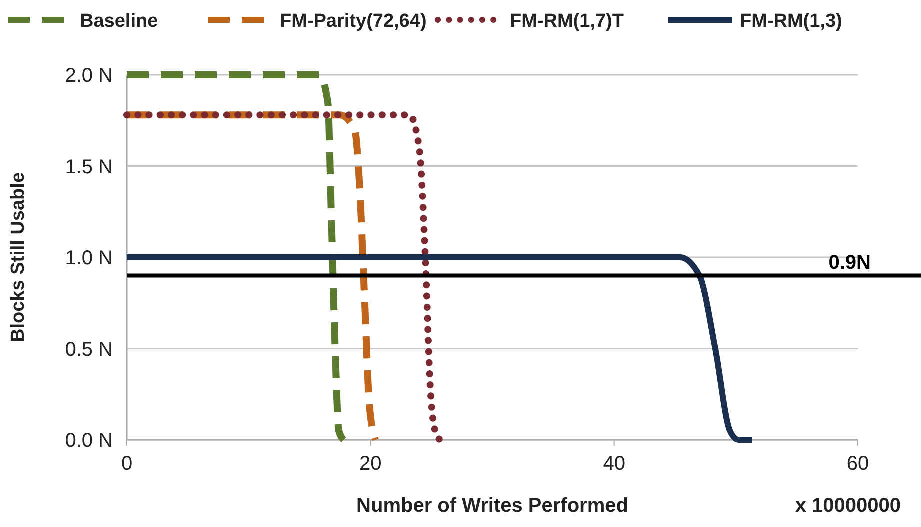  I want to click on x-axis-title: Number of Writes Performed, so click(492, 506).